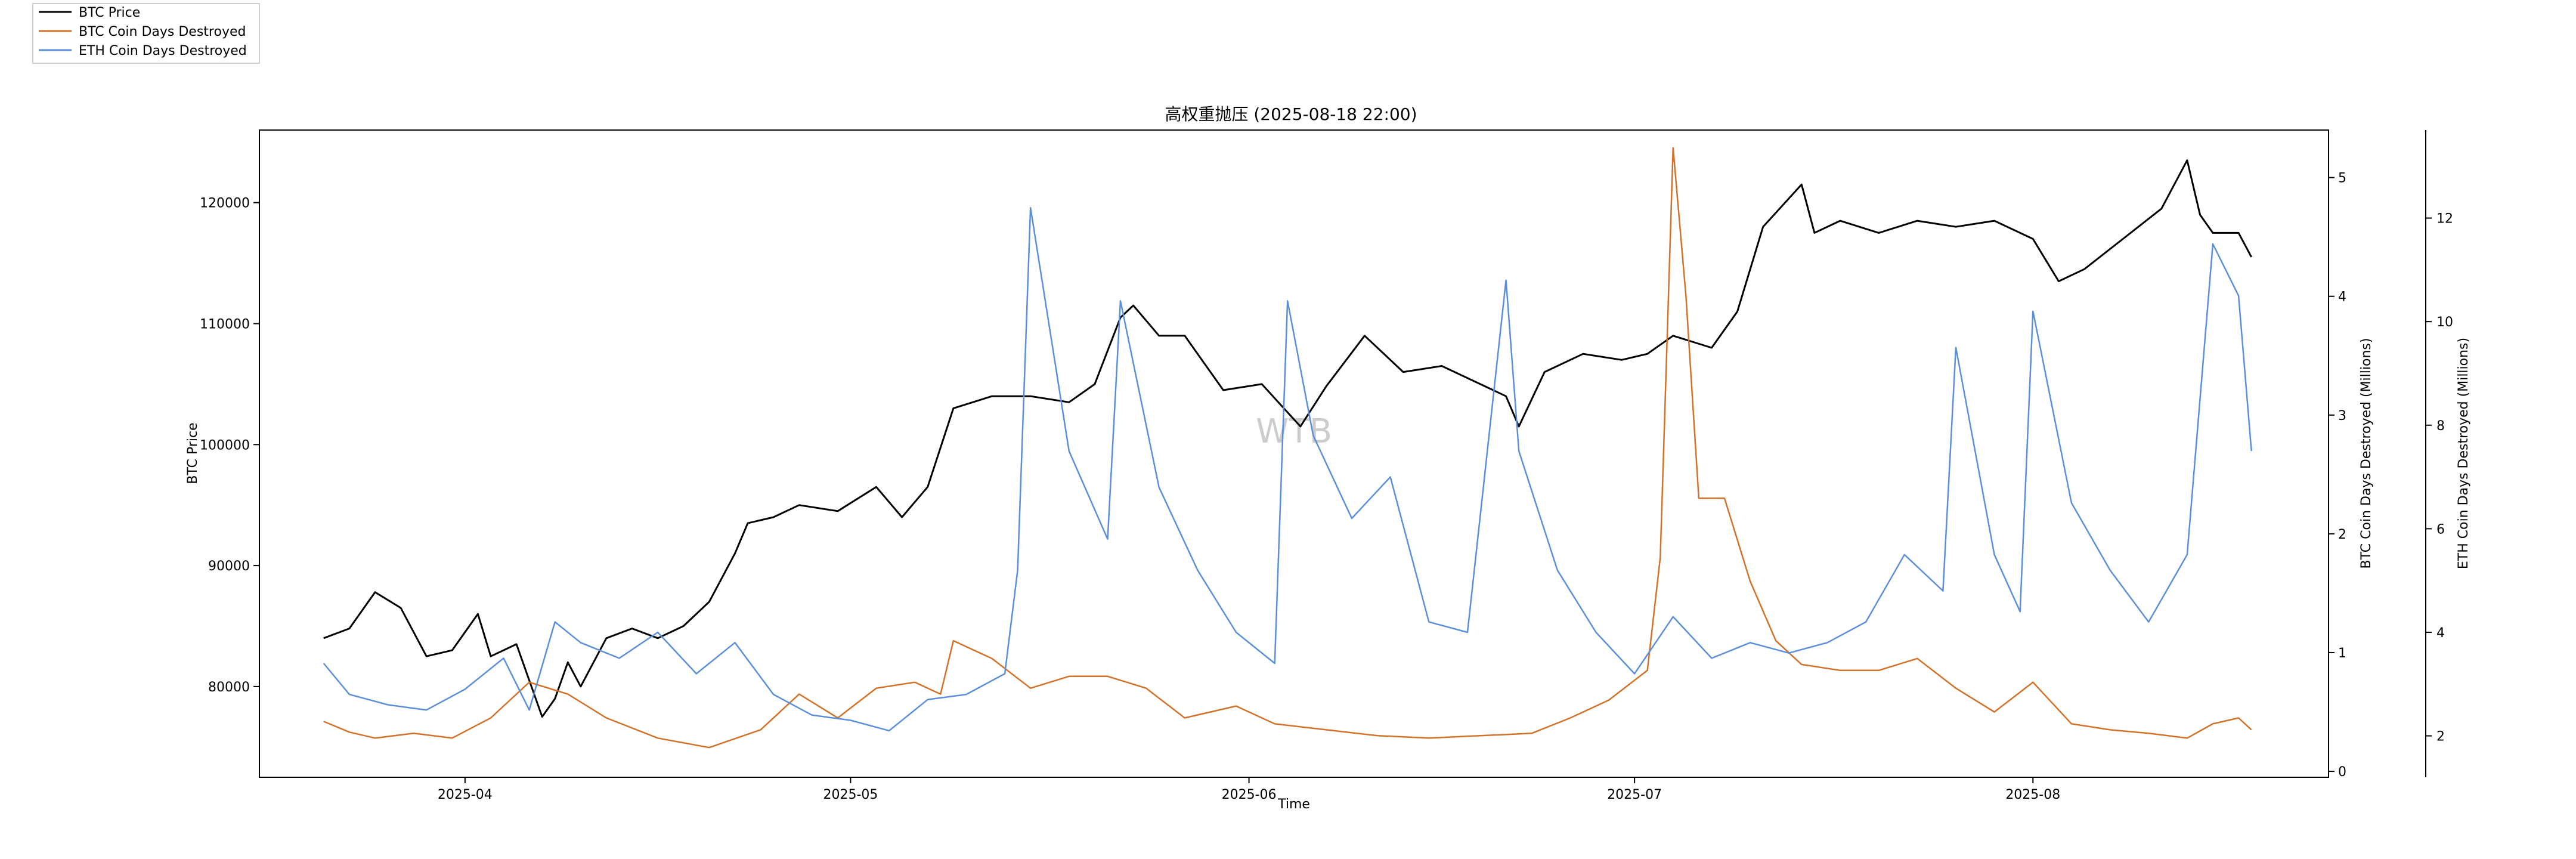 The image size is (2576, 859). I want to click on x-axis-label: Time, so click(1293, 804).